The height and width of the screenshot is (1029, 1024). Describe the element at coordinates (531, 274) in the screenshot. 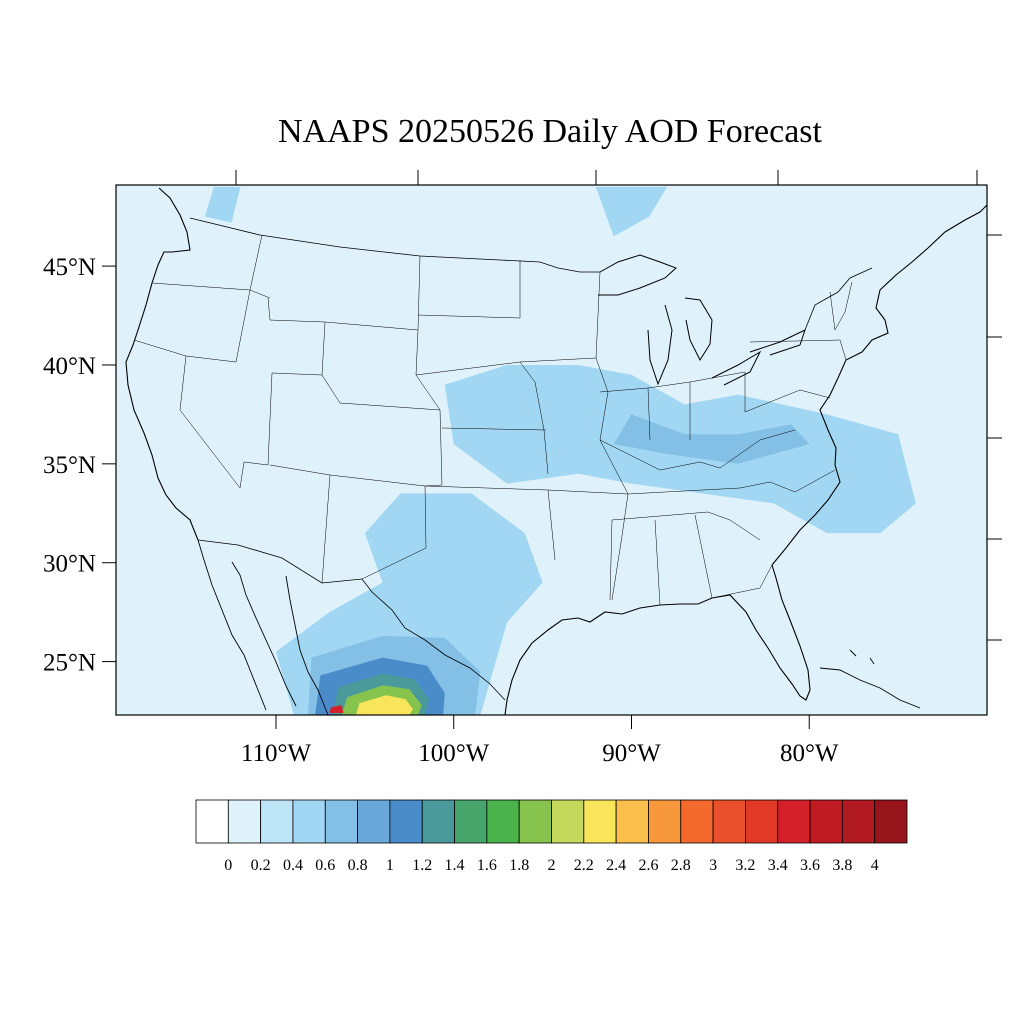

I see `canada-border` at that location.